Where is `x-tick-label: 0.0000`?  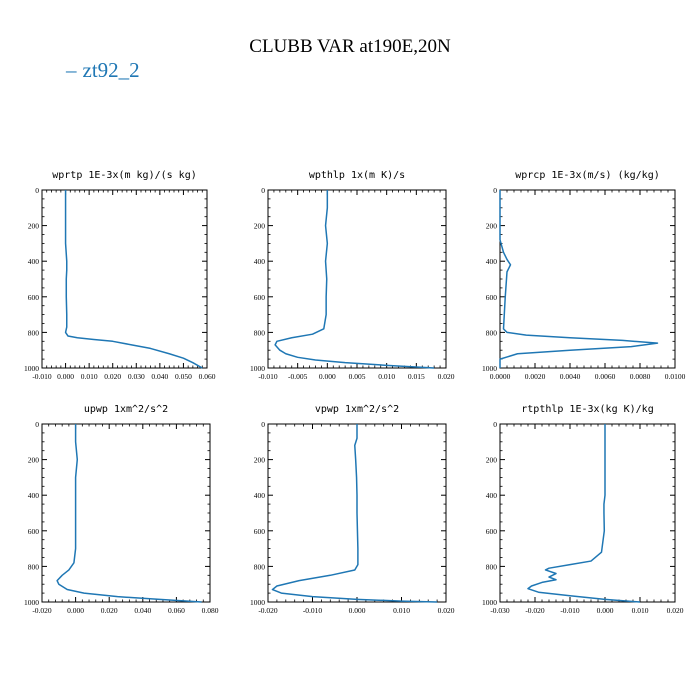
x-tick-label: 0.0000 is located at coordinates (500, 376).